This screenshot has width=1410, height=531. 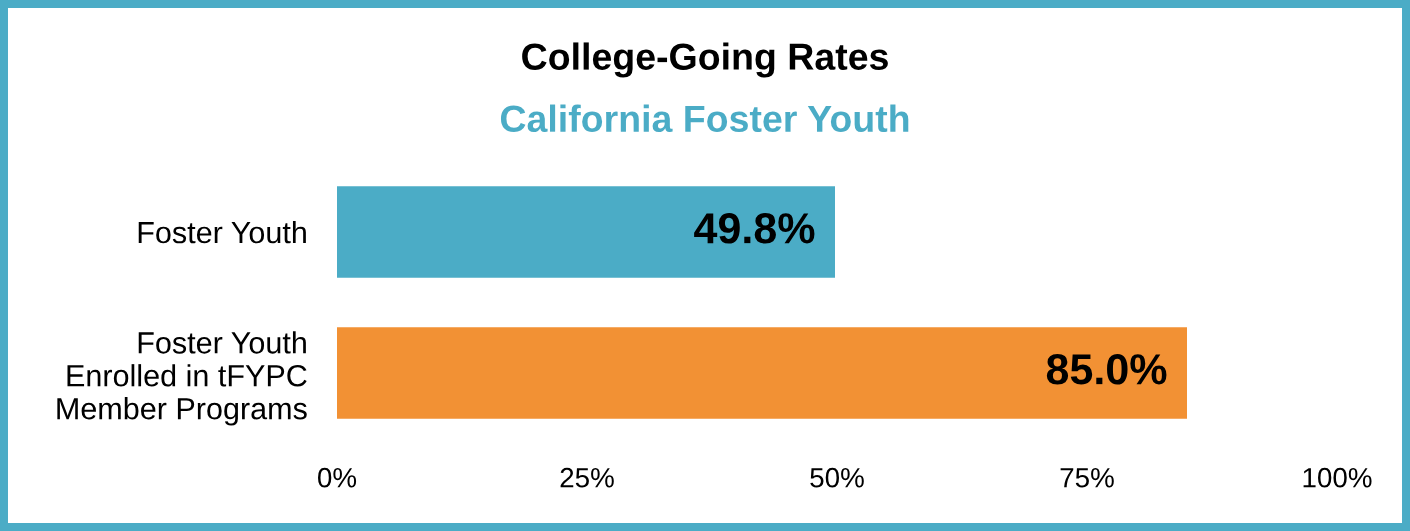 What do you see at coordinates (337, 477) in the screenshot?
I see `x-tick-label: 0%` at bounding box center [337, 477].